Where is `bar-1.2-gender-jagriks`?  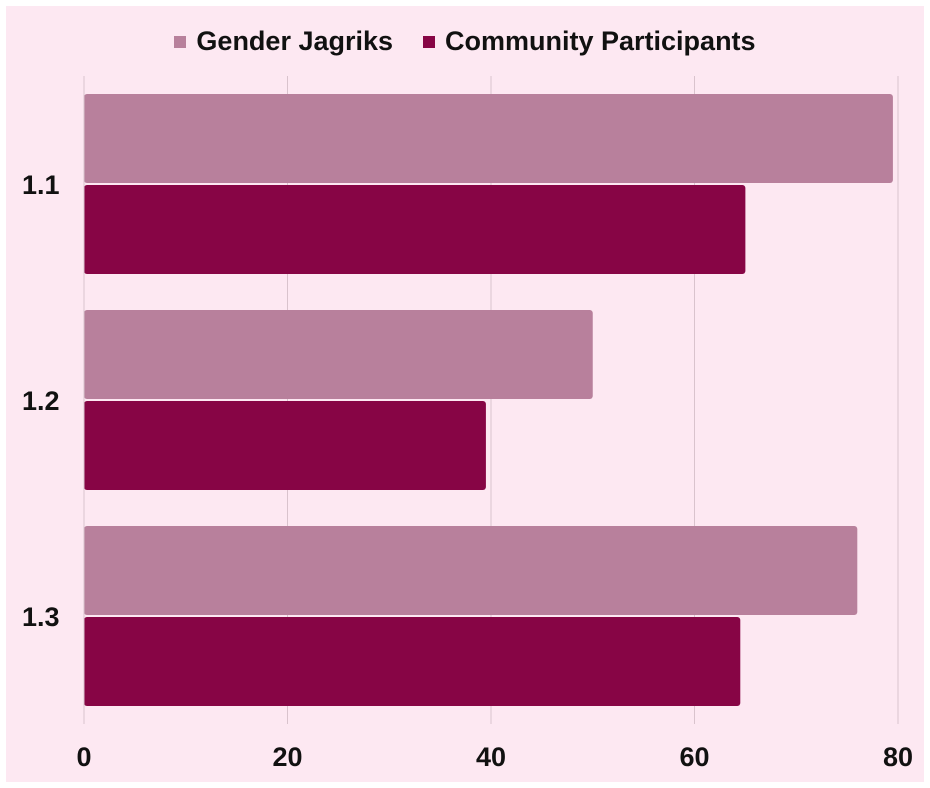
bar-1.2-gender-jagriks is located at coordinates (338, 354).